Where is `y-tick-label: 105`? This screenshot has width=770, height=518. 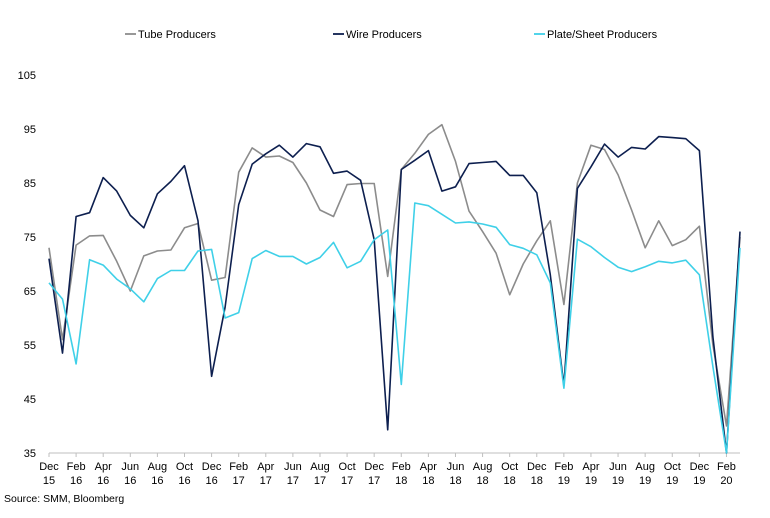
y-tick-label: 105 is located at coordinates (27, 76).